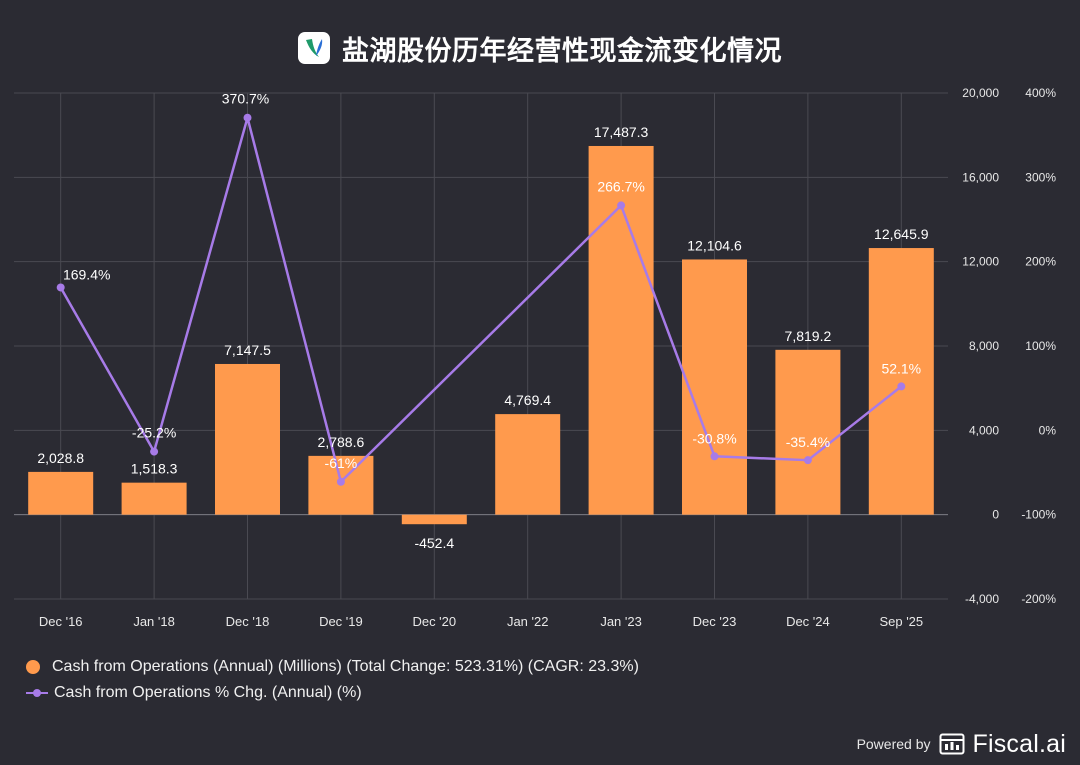 Image resolution: width=1080 pixels, height=765 pixels. Describe the element at coordinates (1040, 177) in the screenshot. I see `y-right-tick-label: 300%` at that location.